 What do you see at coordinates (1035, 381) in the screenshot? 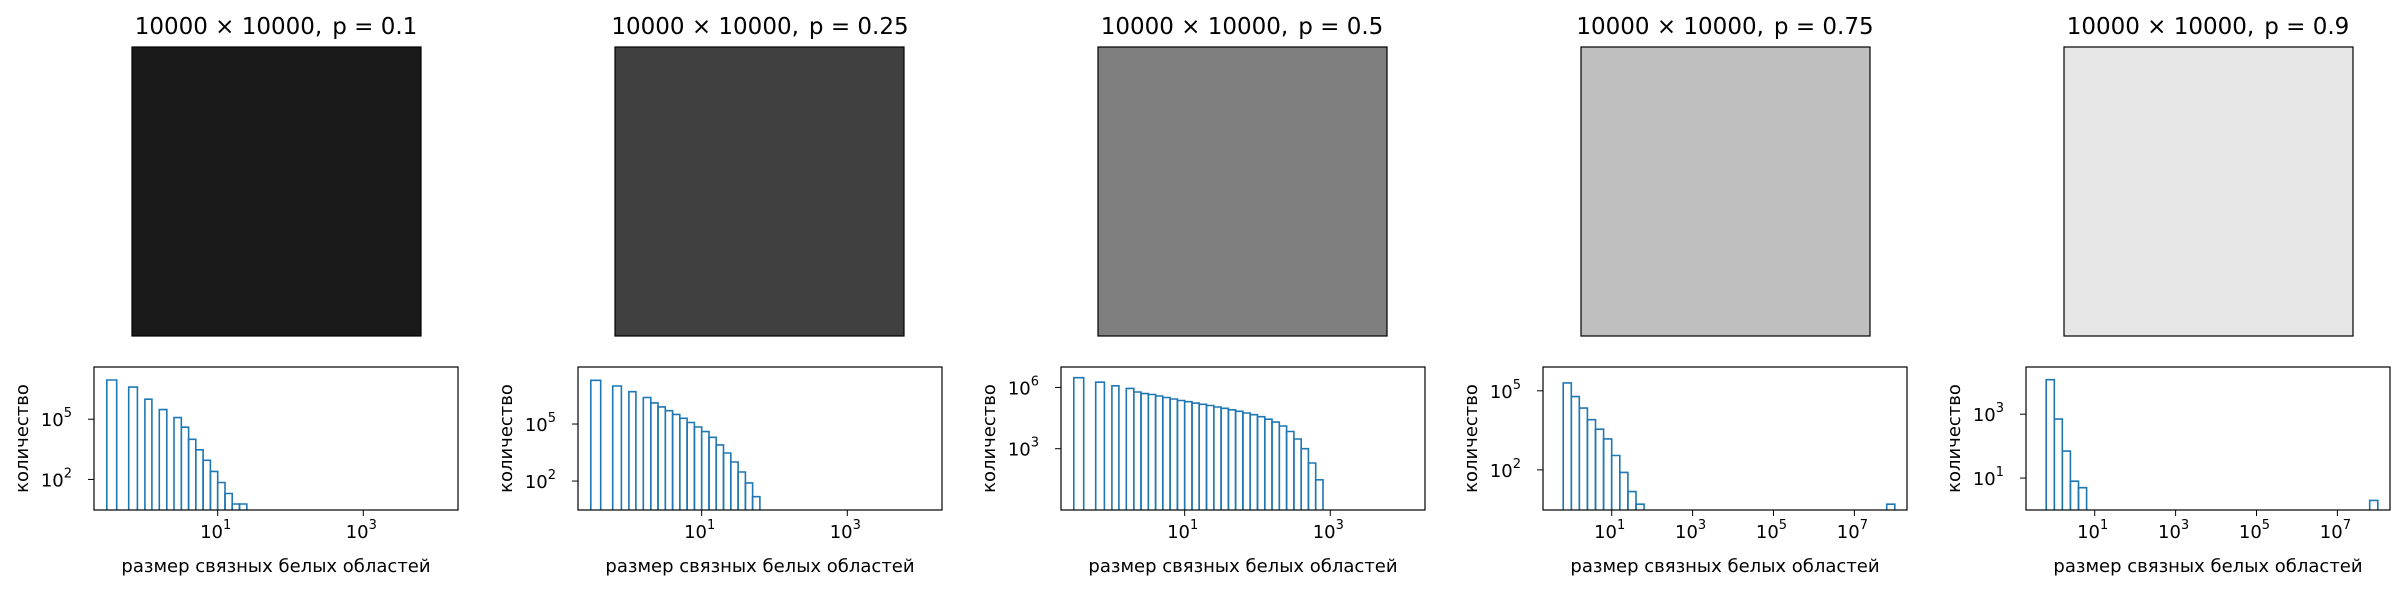
I see `y-tick-exponent: 6` at bounding box center [1035, 381].